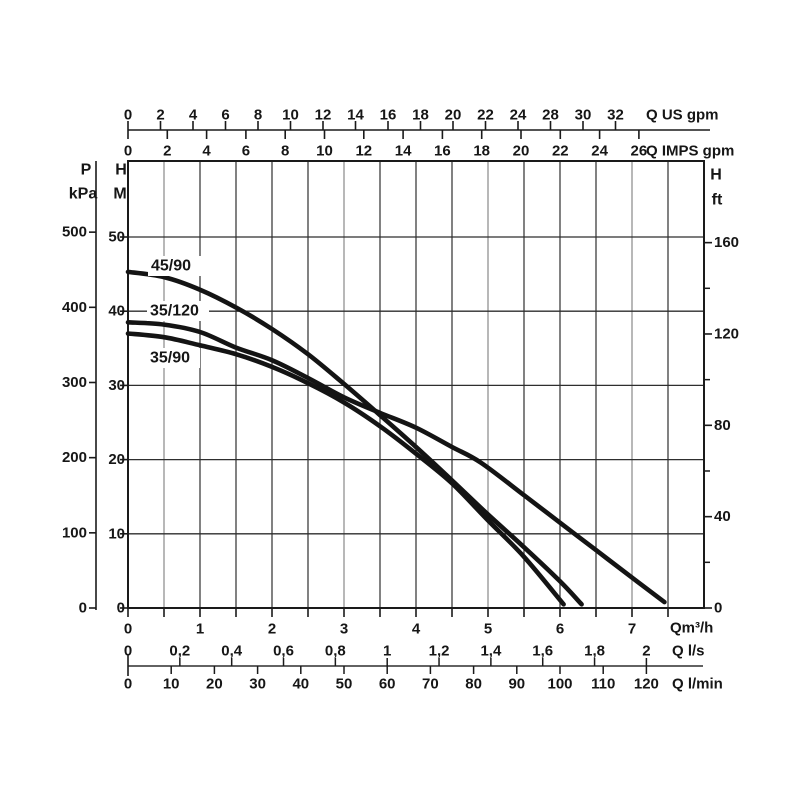 Image resolution: width=800 pixels, height=800 pixels. I want to click on lmin-tick-label: 110, so click(603, 684).